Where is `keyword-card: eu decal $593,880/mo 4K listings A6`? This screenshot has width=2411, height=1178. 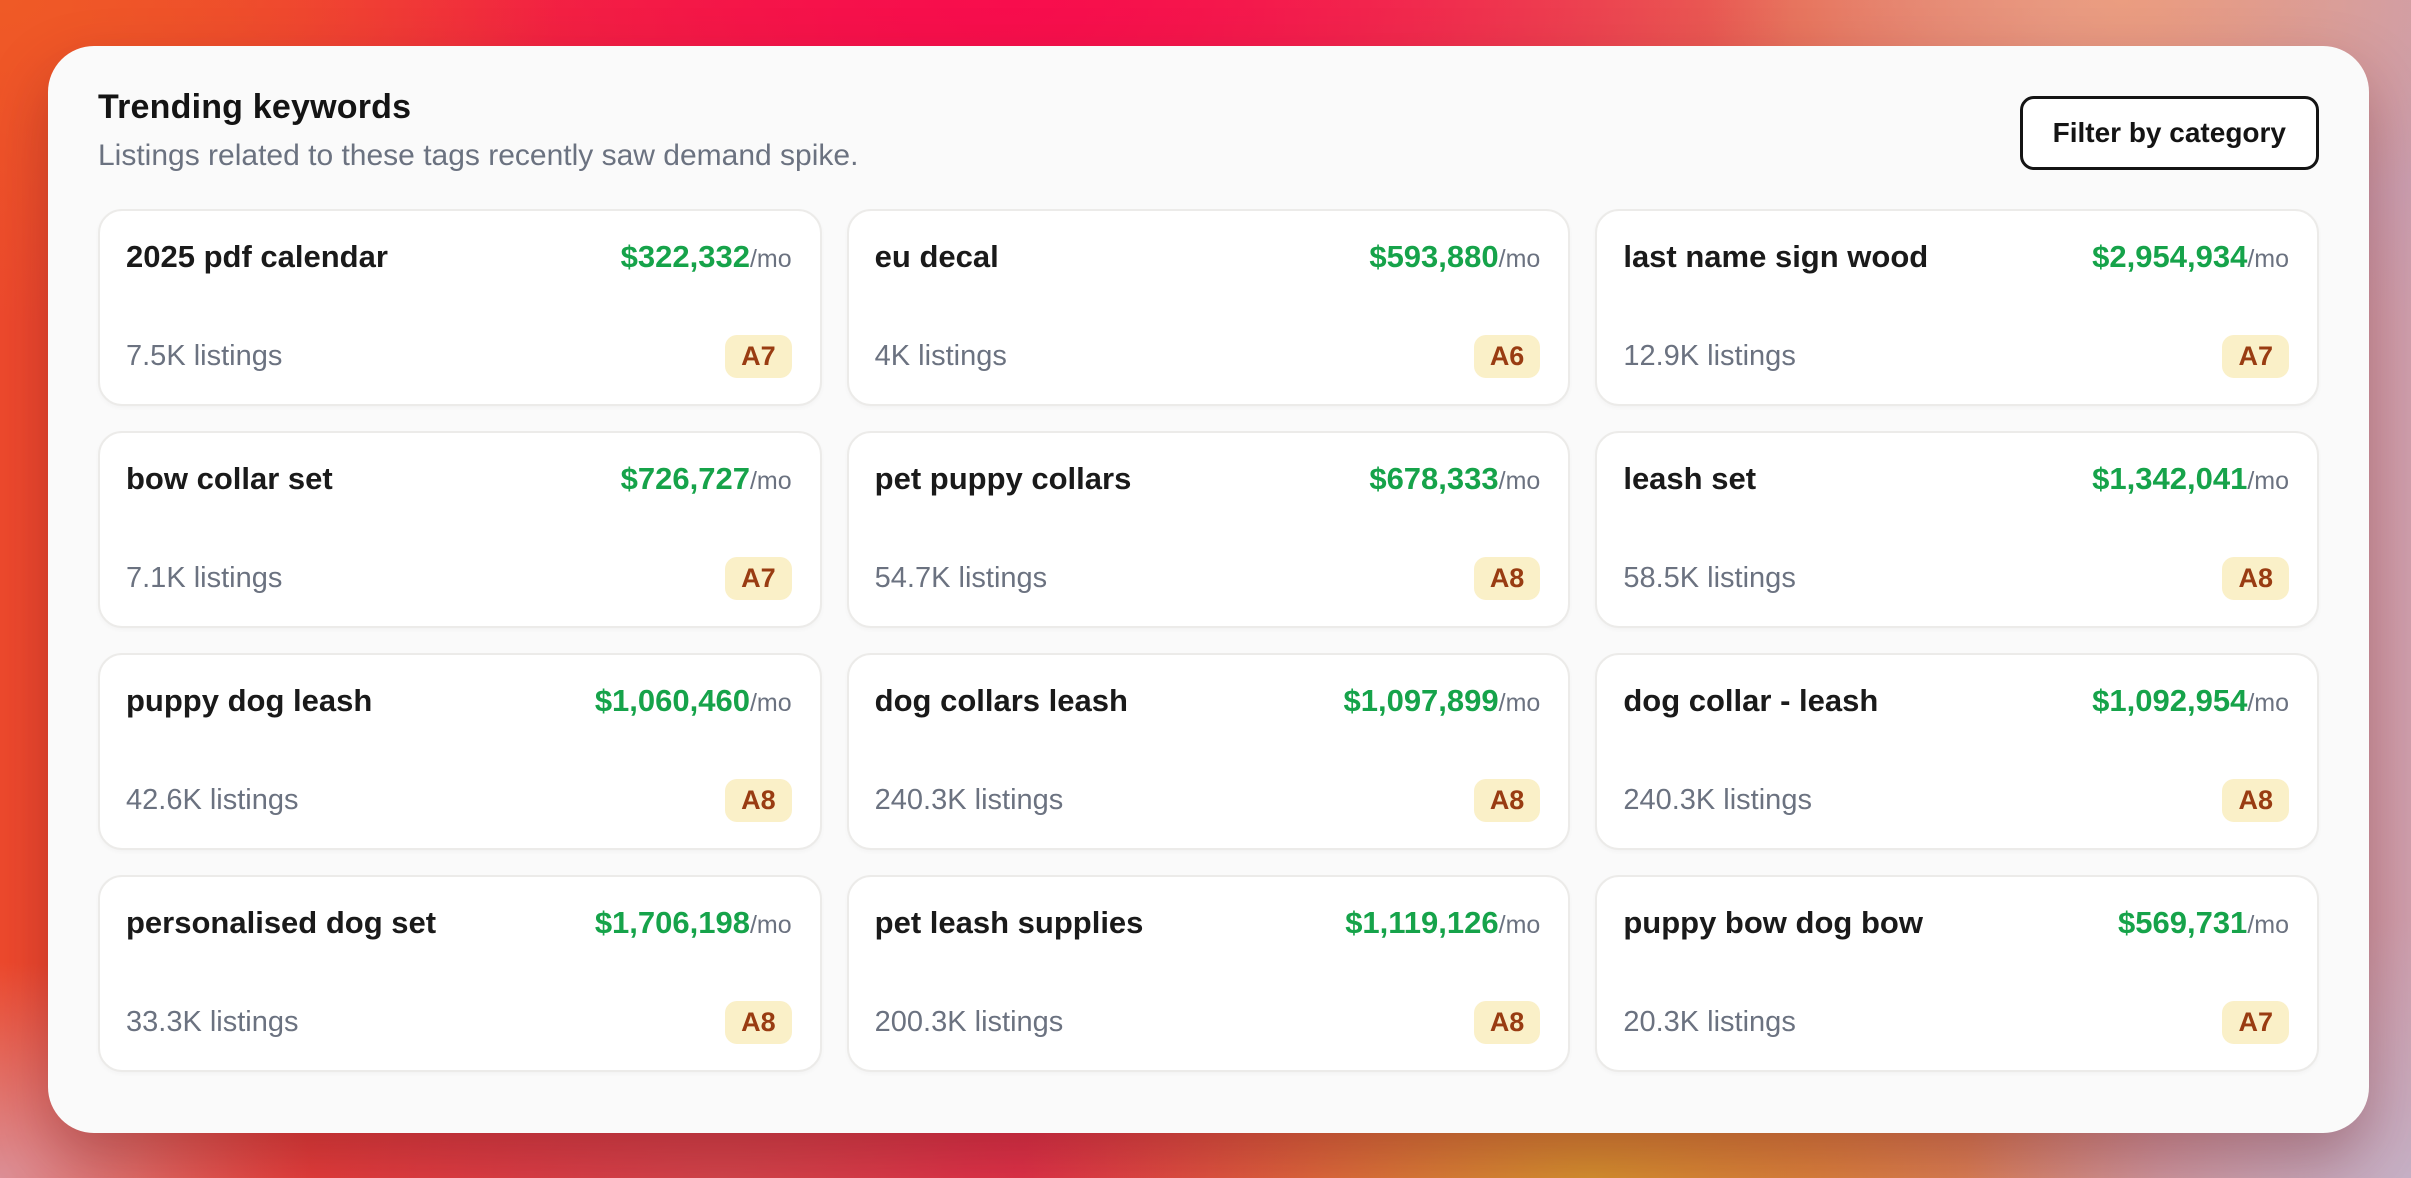
keyword-card: eu decal $593,880/mo 4K listings A6 is located at coordinates (1208, 307).